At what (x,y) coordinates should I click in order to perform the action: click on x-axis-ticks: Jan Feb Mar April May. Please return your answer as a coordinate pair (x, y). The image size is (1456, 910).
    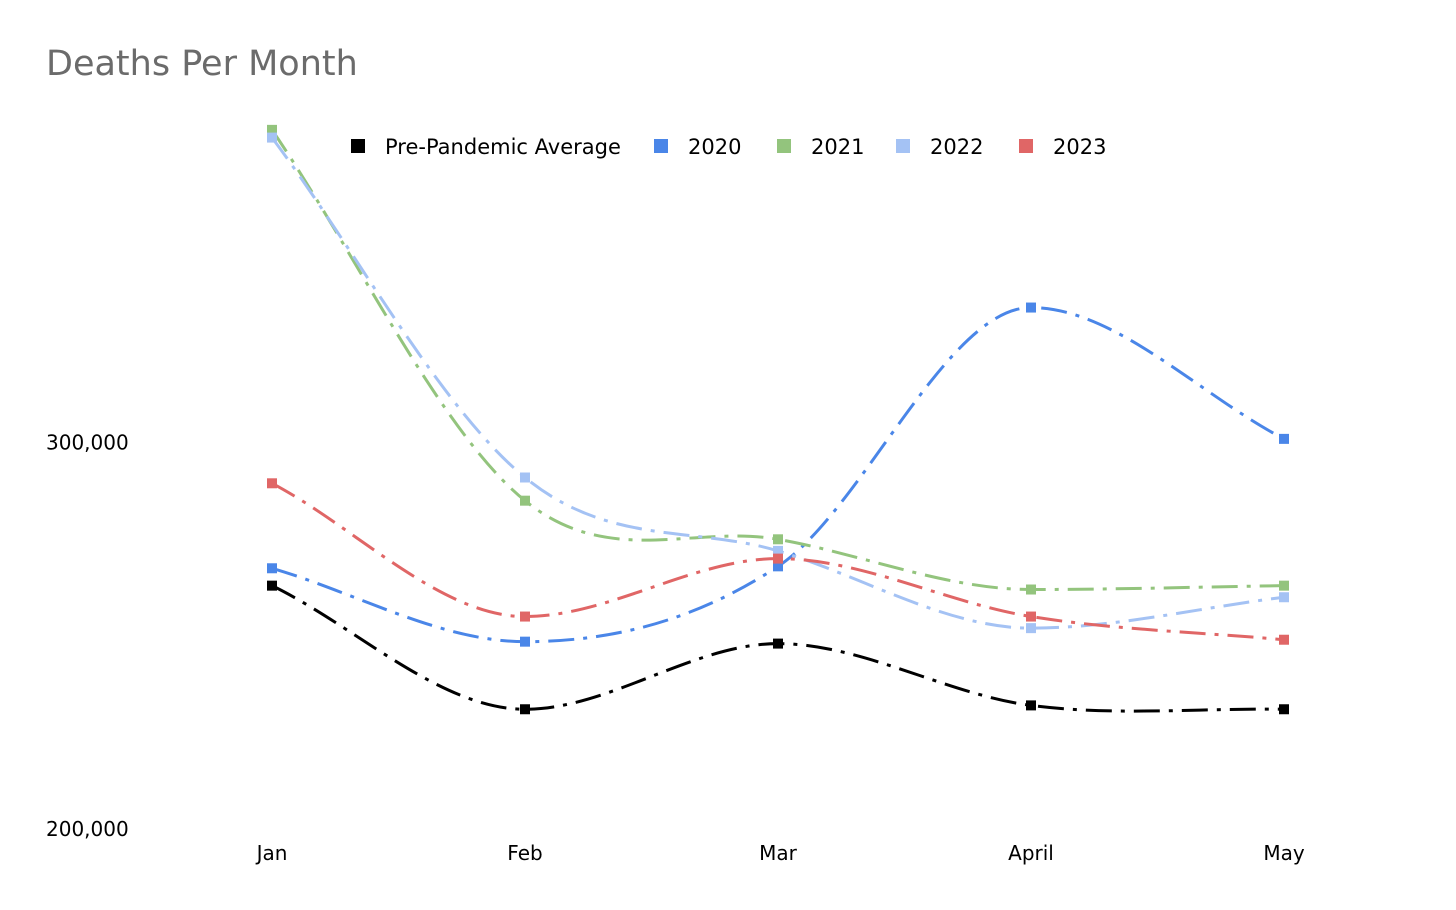
    Looking at the image, I should click on (780, 853).